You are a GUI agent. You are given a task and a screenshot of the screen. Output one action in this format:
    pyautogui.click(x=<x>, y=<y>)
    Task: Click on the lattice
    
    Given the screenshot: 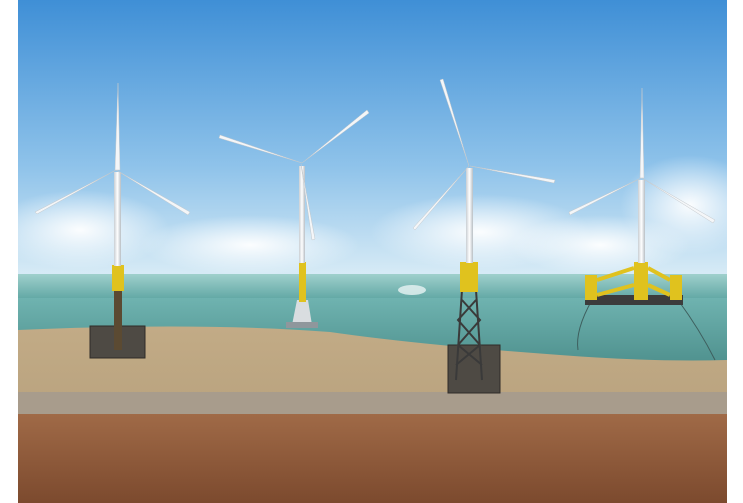 What is the action you would take?
    pyautogui.click(x=469, y=335)
    